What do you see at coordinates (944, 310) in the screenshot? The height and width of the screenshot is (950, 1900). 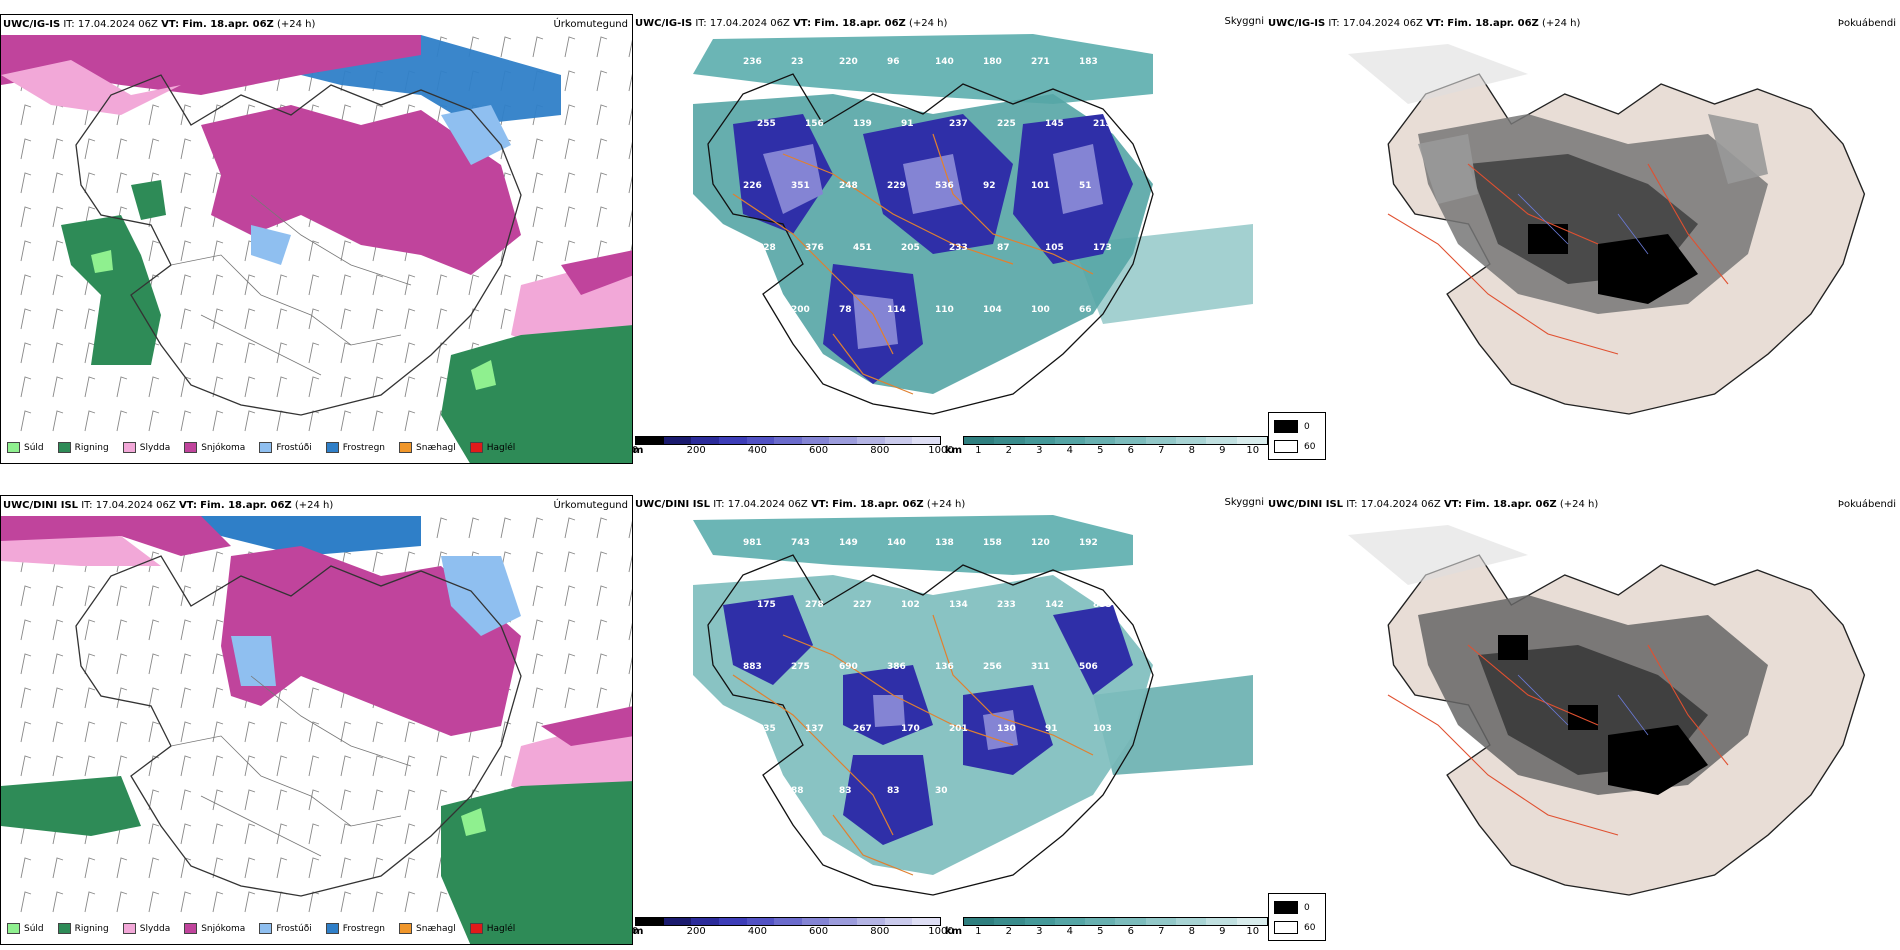 I see `cloud-base-label: 110` at bounding box center [944, 310].